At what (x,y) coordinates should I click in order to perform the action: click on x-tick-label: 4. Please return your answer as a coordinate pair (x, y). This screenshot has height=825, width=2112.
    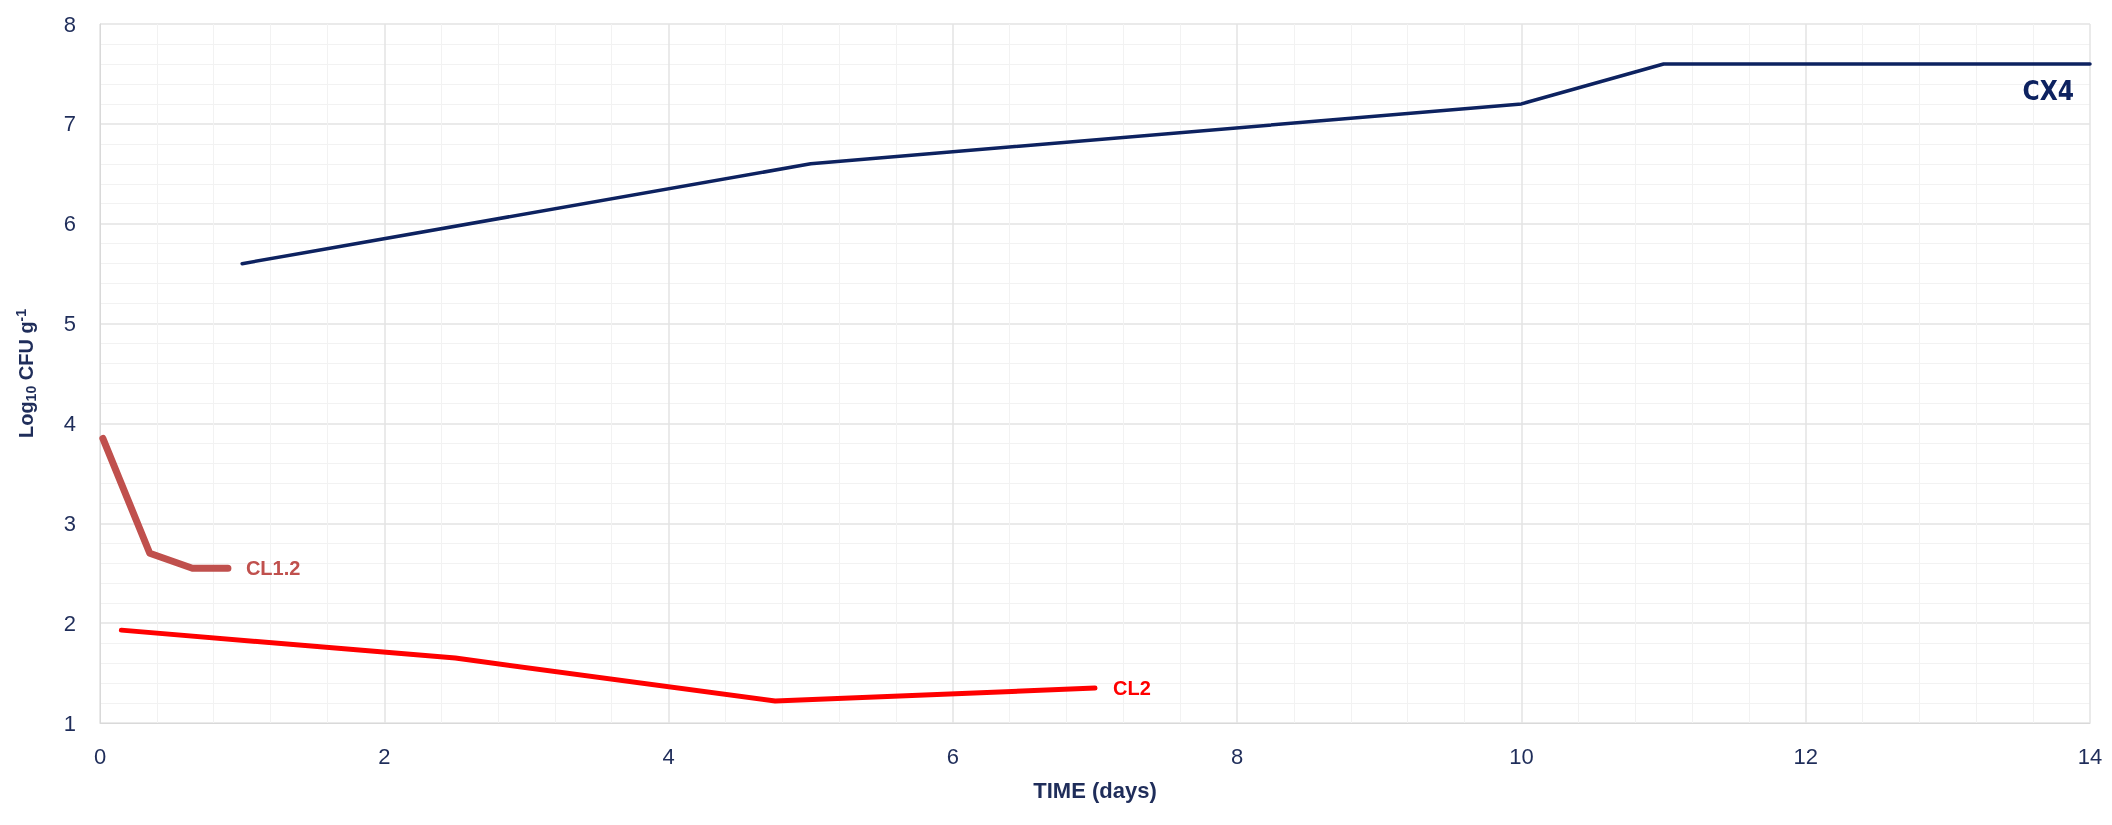
    Looking at the image, I should click on (668, 756).